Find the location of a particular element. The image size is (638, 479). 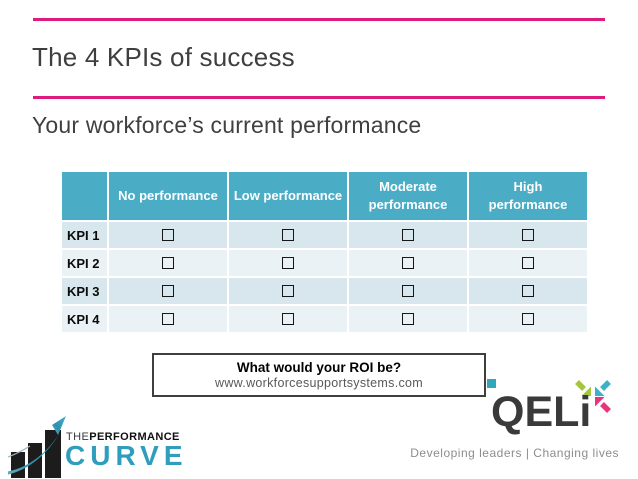

column-header: High performance is located at coordinates (528, 196).